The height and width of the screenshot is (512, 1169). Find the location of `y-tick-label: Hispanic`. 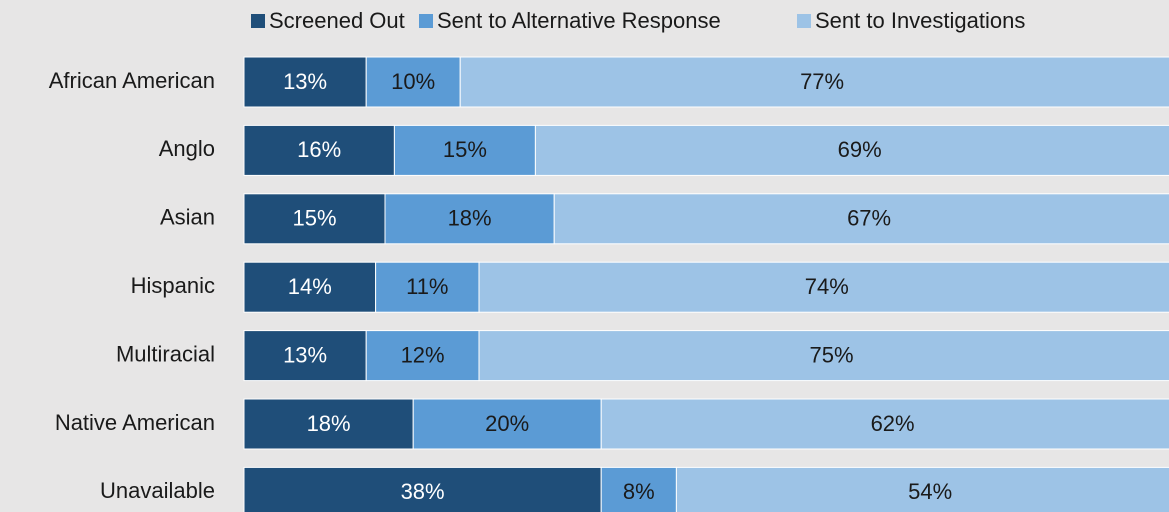

y-tick-label: Hispanic is located at coordinates (173, 285).